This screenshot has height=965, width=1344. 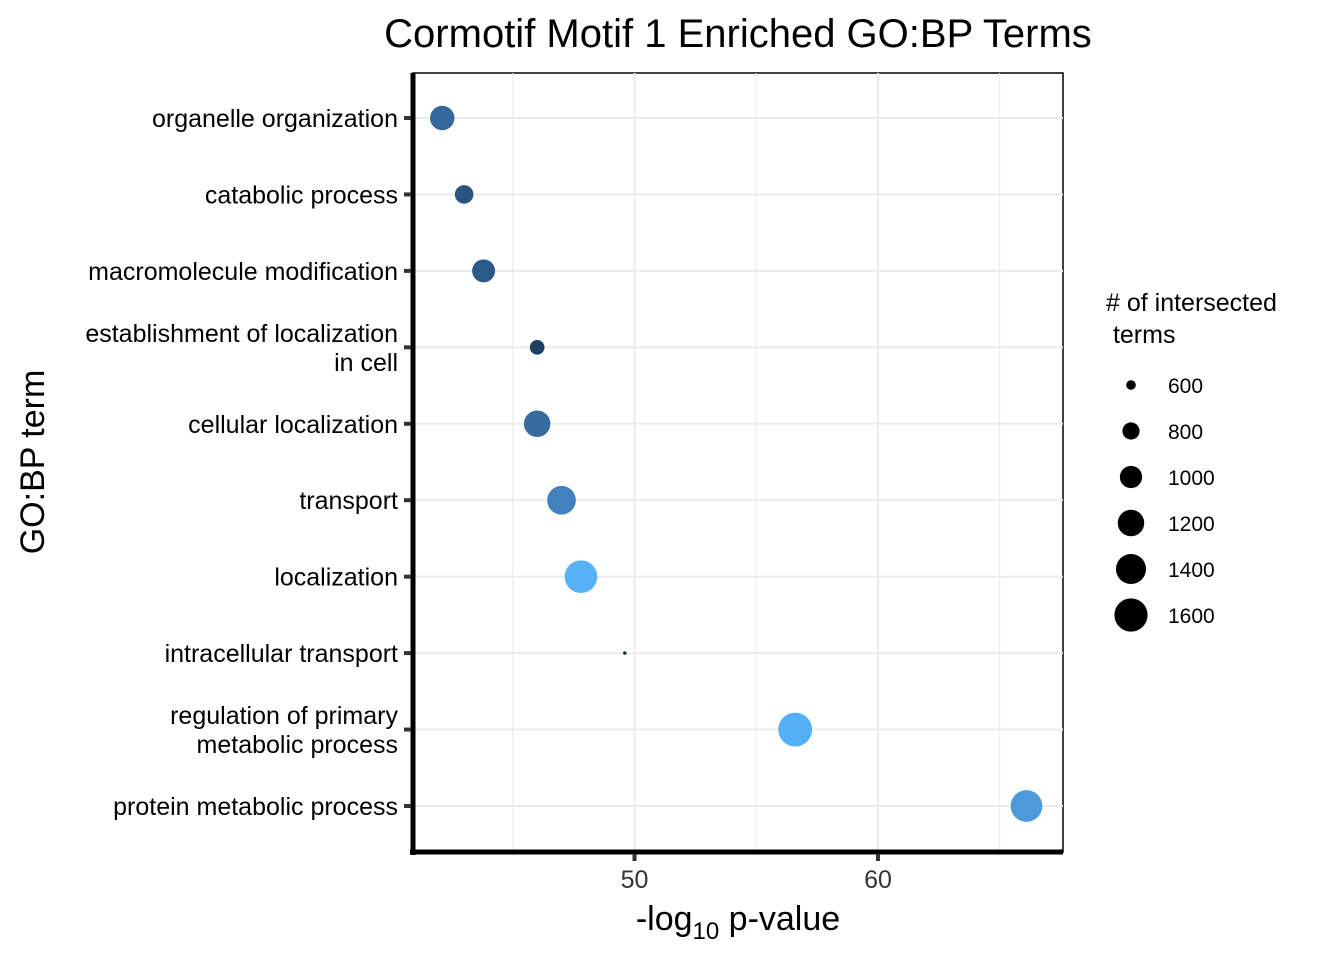 I want to click on x-axis-label-rest: p-value, so click(x=779, y=919).